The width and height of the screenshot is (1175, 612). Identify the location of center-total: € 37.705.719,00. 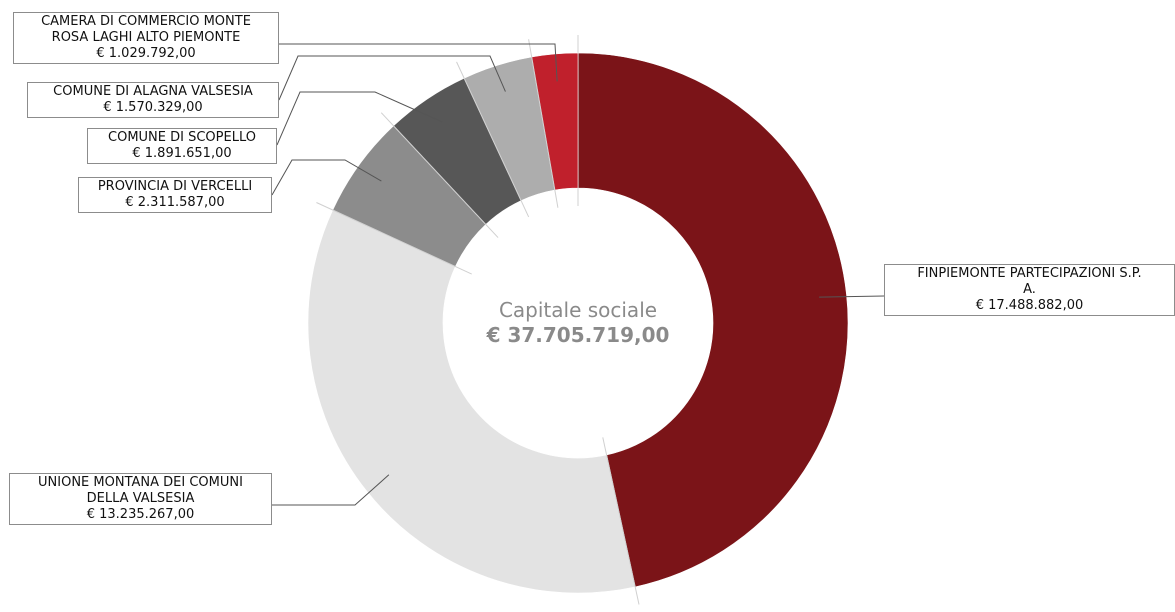
(578, 335).